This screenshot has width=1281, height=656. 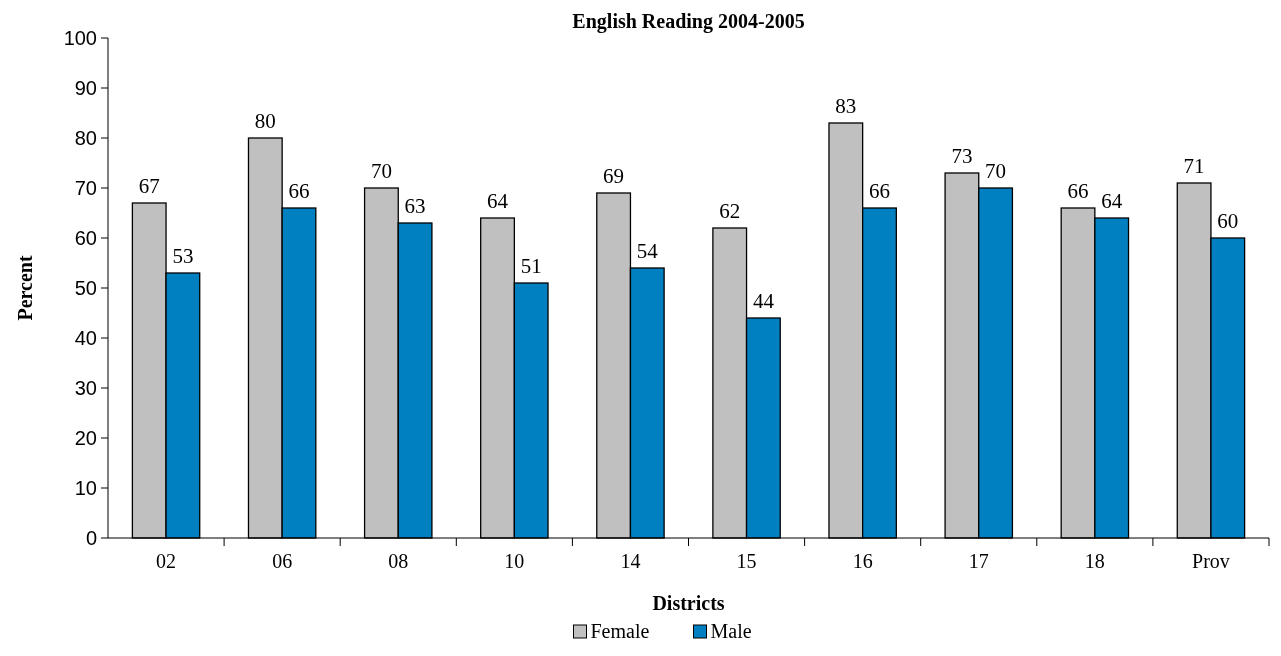 What do you see at coordinates (85, 438) in the screenshot?
I see `y-tick-label: 20` at bounding box center [85, 438].